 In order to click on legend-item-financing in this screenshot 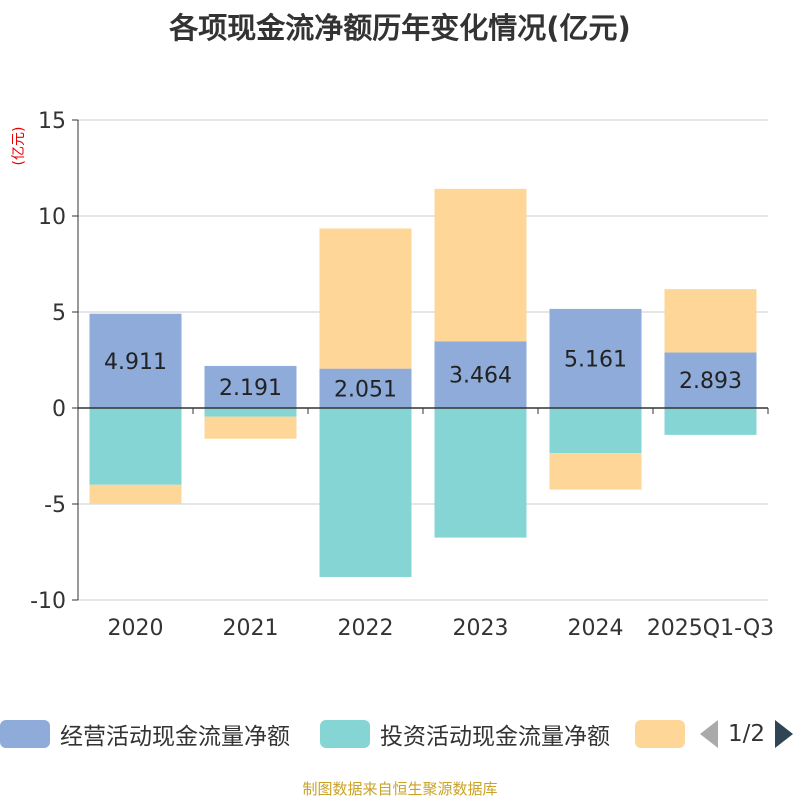, I will do `click(660, 734)`.